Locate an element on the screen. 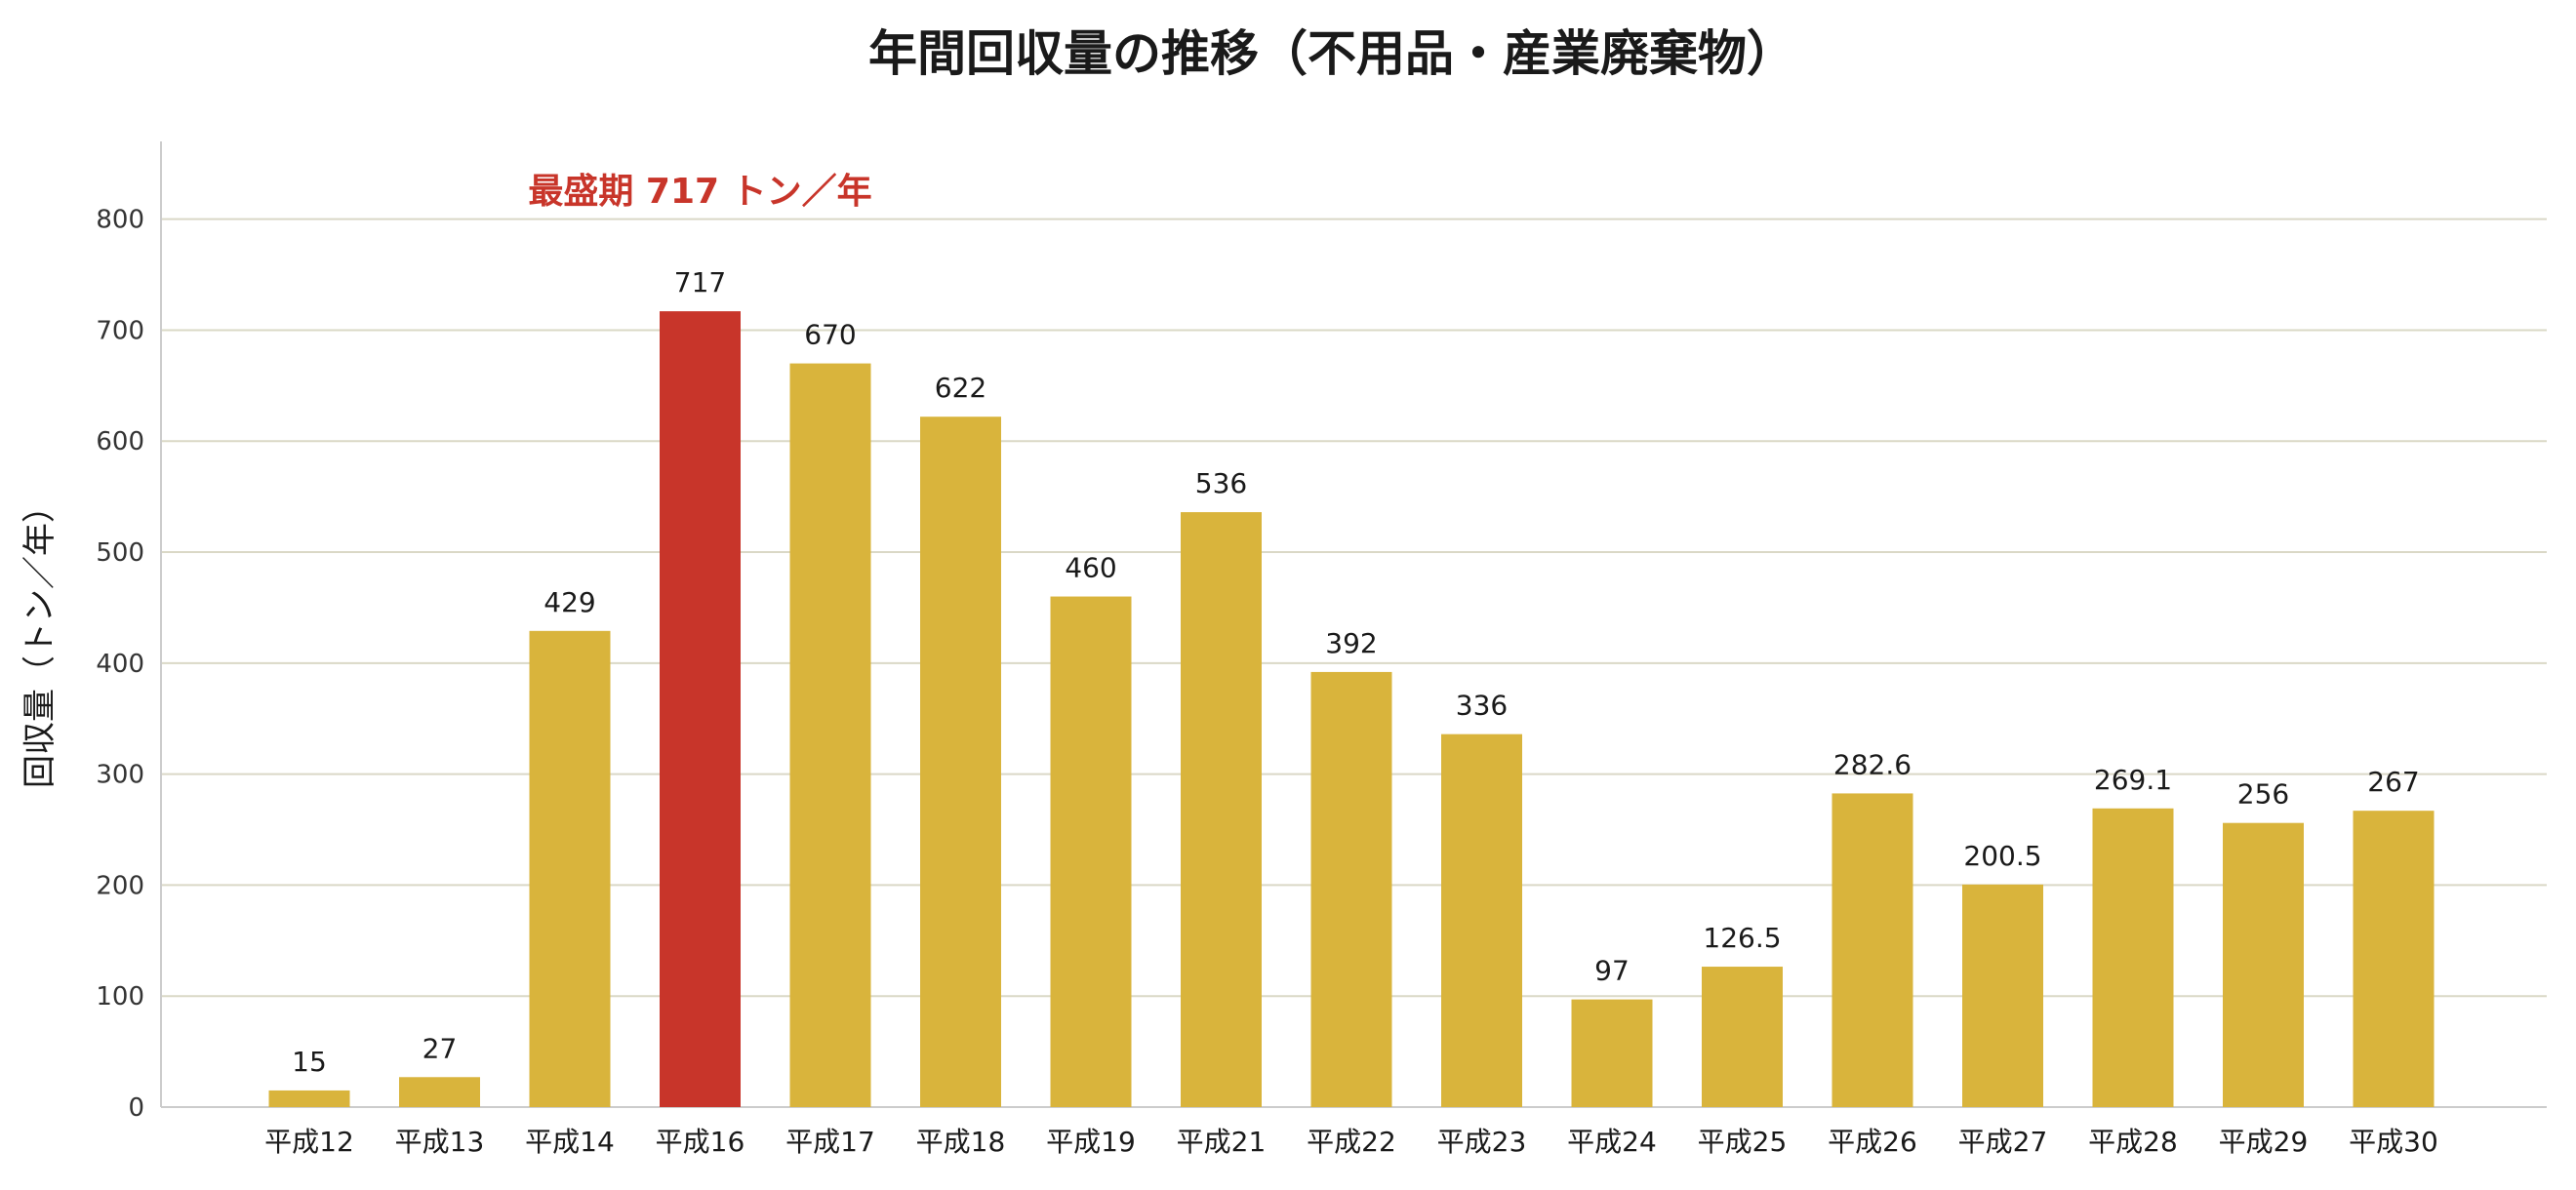  value-label: 15 is located at coordinates (309, 1062).